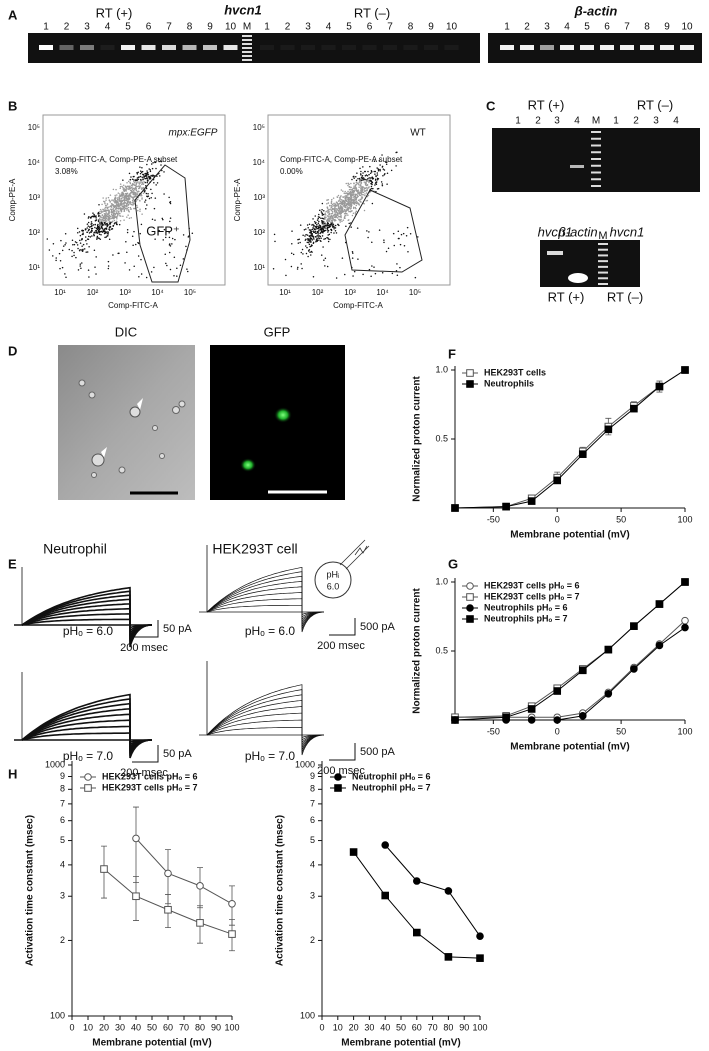  Describe the element at coordinates (259, 162) in the screenshot. I see `y-tick-label: 10⁴` at that location.